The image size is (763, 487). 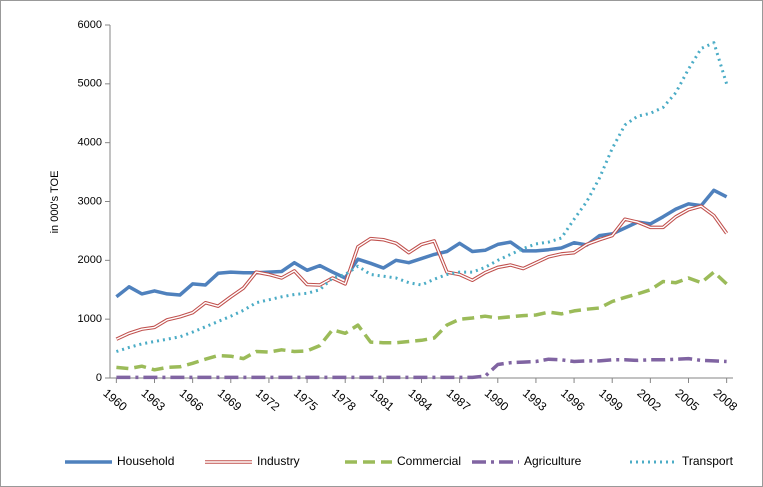 What do you see at coordinates (90, 260) in the screenshot?
I see `y-tick-label: 2000` at bounding box center [90, 260].